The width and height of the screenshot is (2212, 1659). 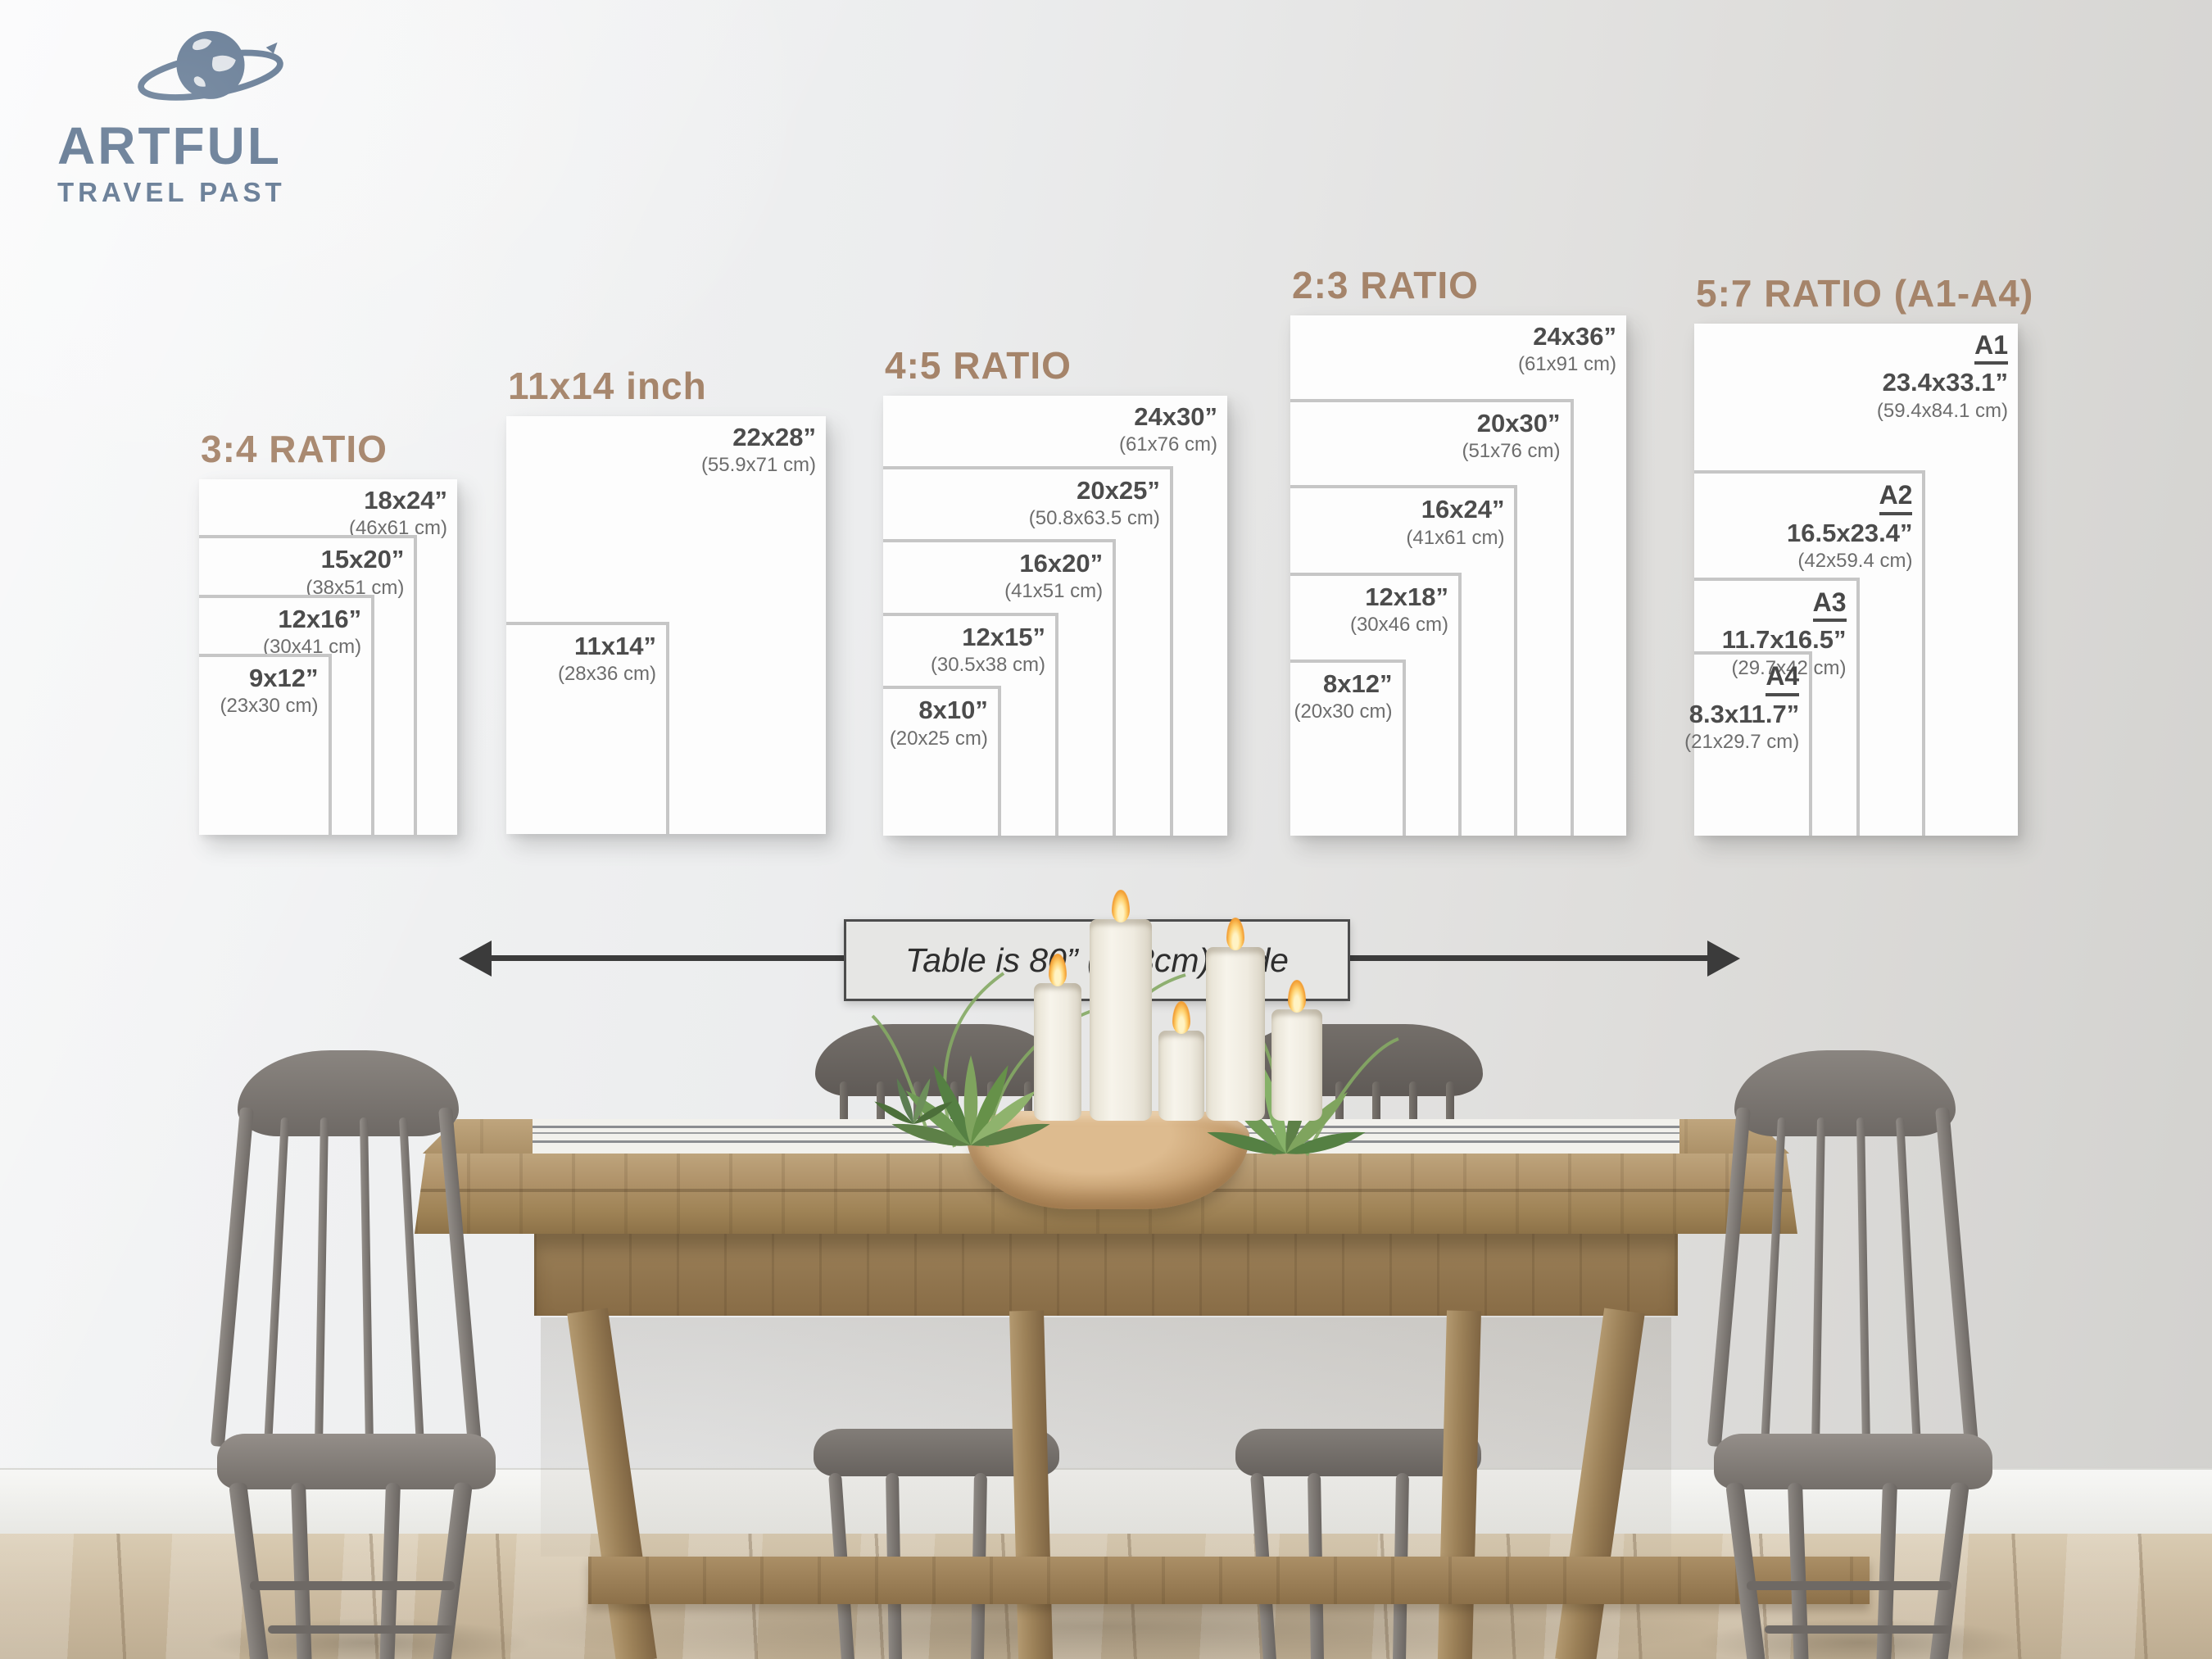 I want to click on size-centimeters: (30.5x38 cm), so click(x=987, y=664).